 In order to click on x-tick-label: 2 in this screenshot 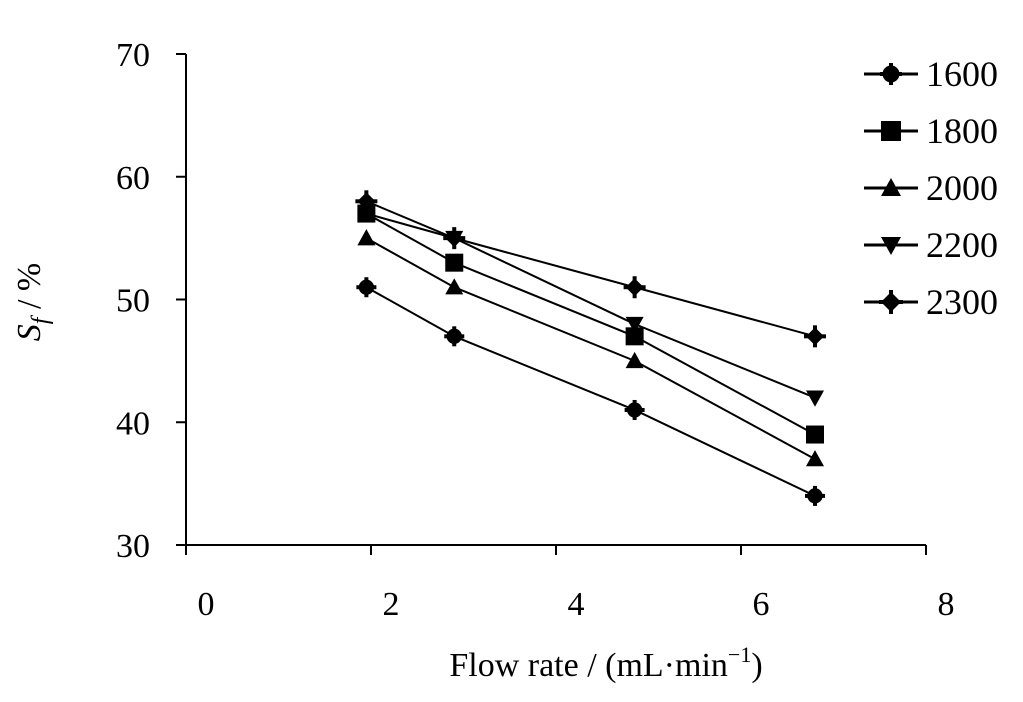, I will do `click(391, 604)`.